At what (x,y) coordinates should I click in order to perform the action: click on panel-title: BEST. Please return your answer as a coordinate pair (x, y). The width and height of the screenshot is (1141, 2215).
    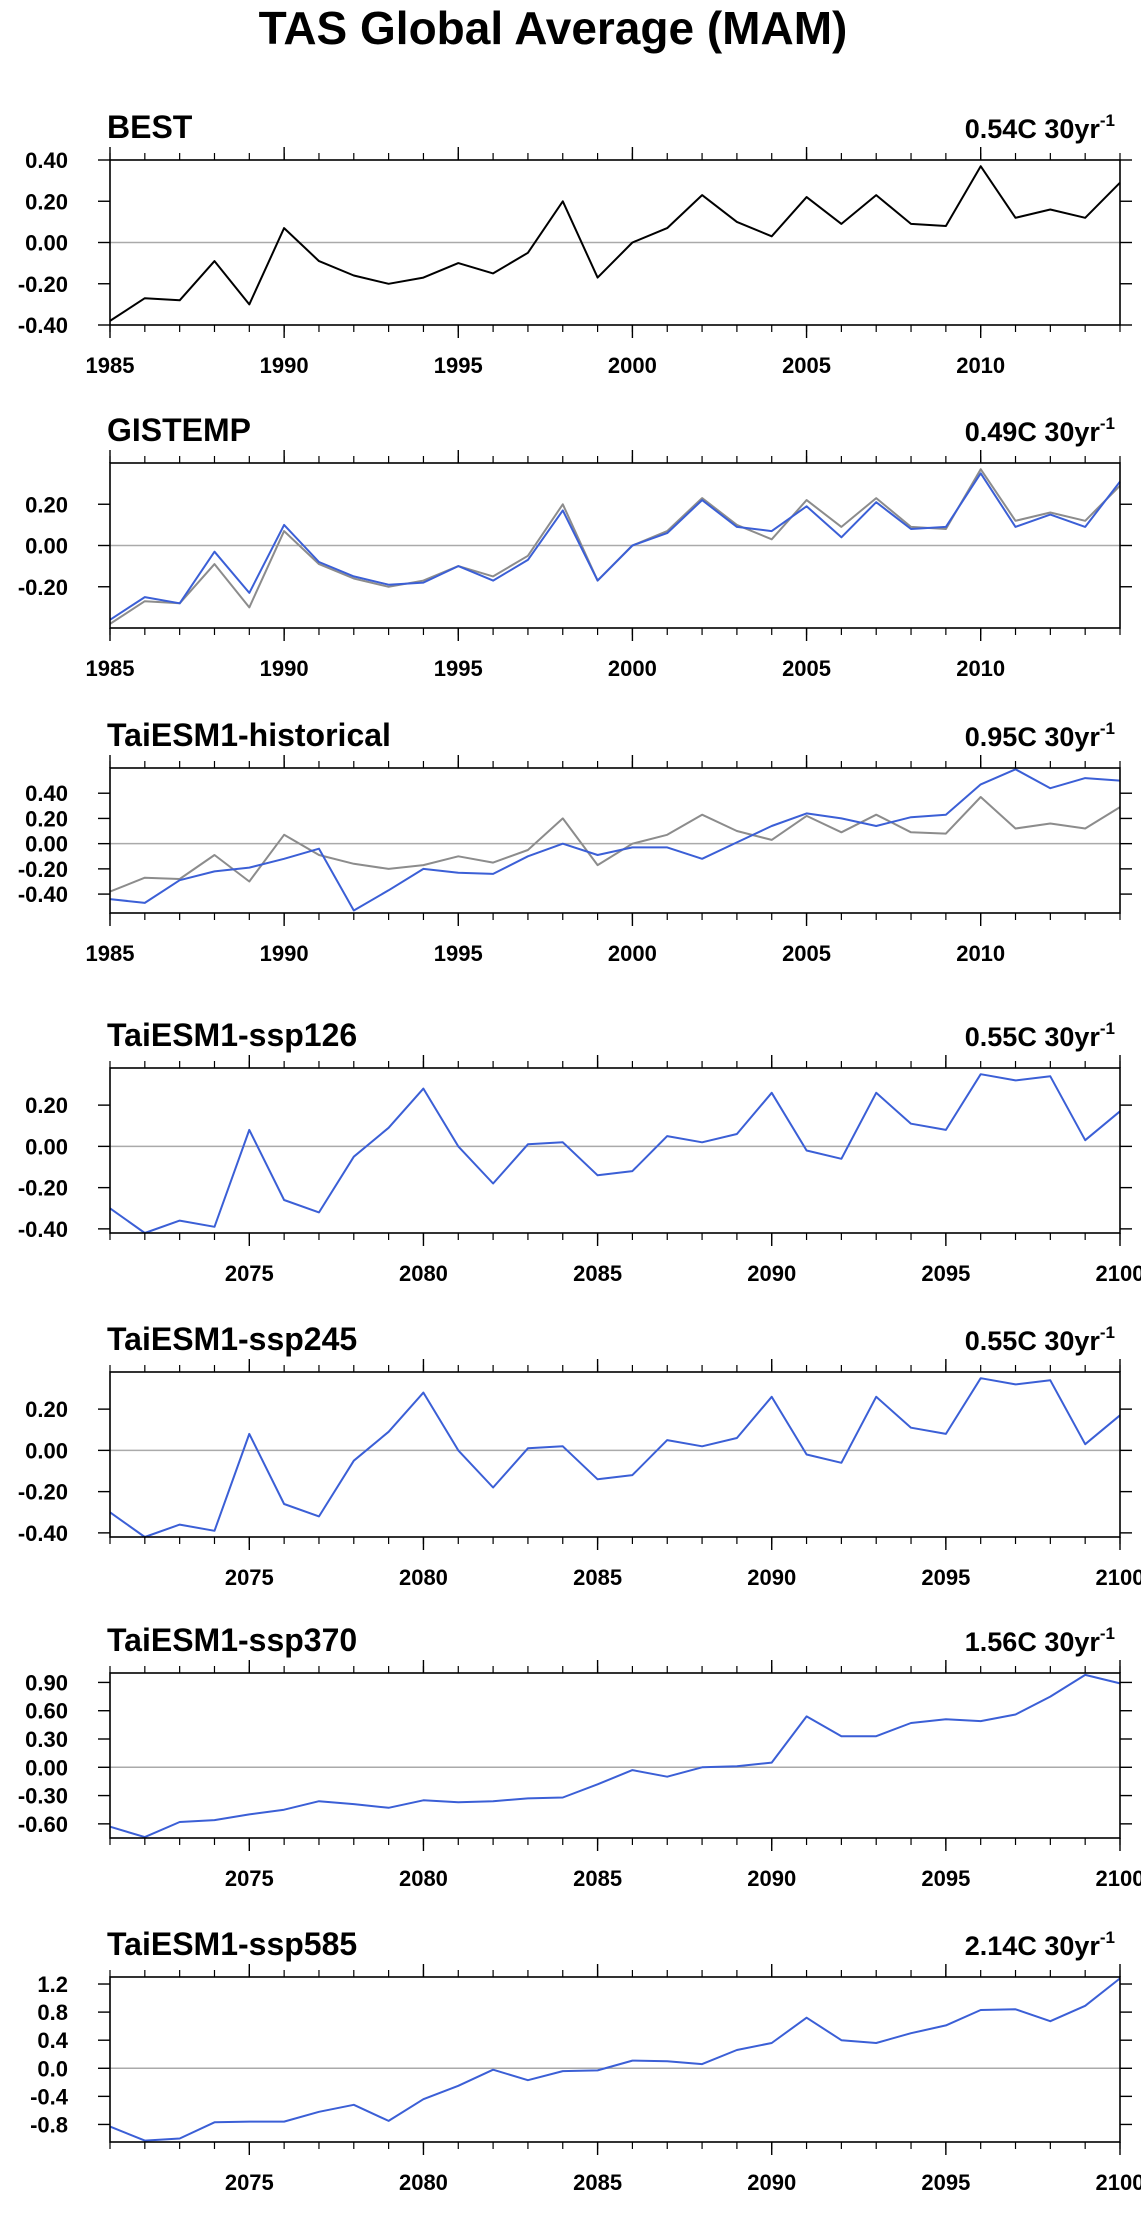
    Looking at the image, I should click on (150, 127).